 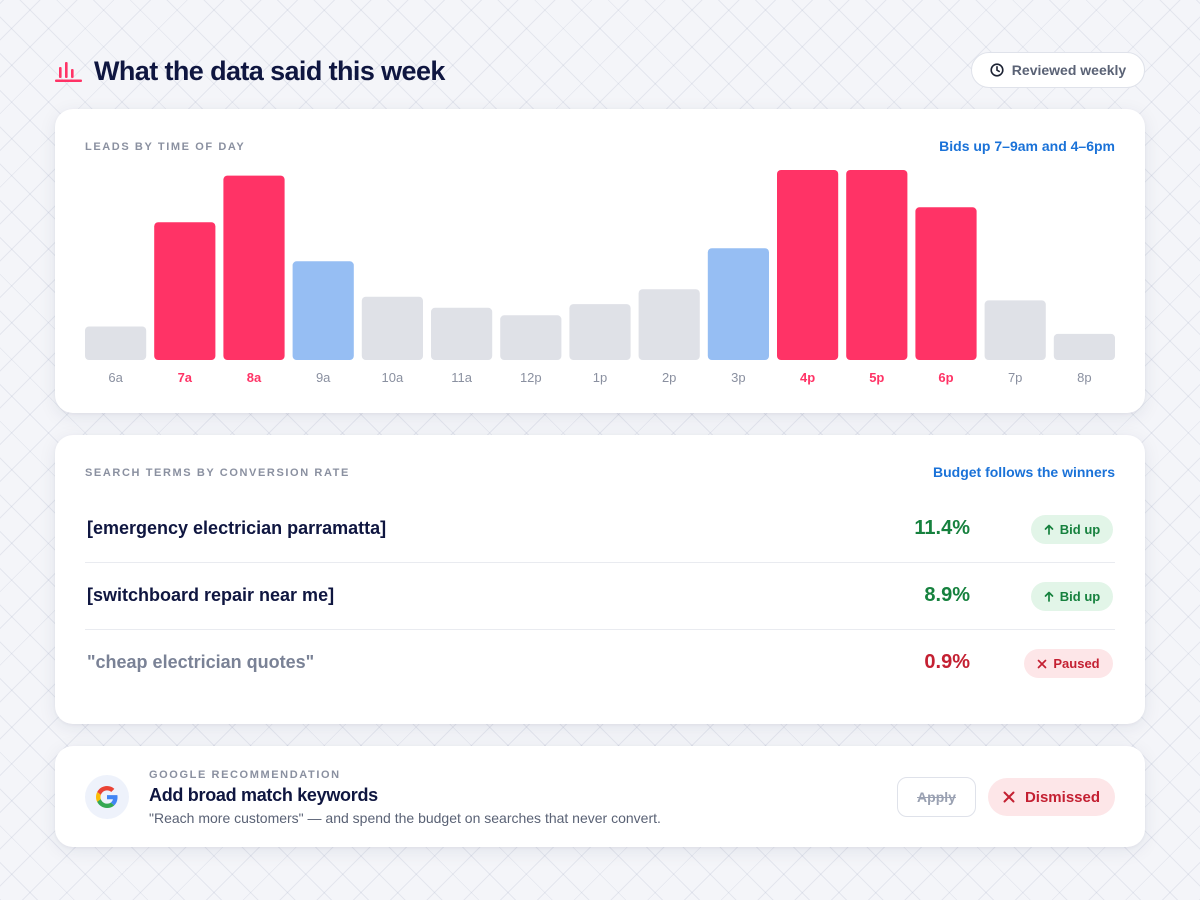 What do you see at coordinates (323, 377) in the screenshot?
I see `tick-label-9a: 9a` at bounding box center [323, 377].